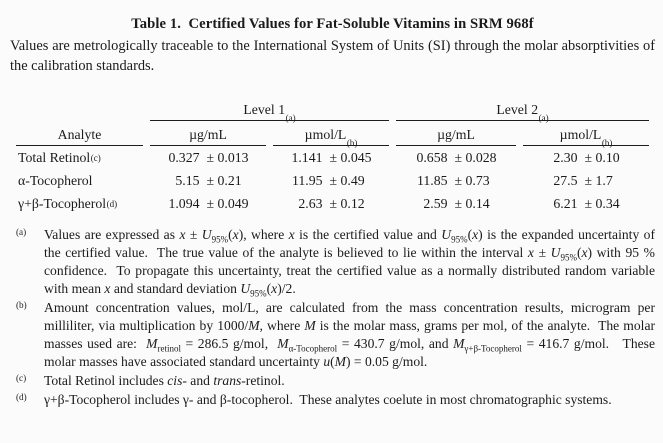 The image size is (663, 443). Describe the element at coordinates (21, 397) in the screenshot. I see `footnote-marker: (d)` at that location.